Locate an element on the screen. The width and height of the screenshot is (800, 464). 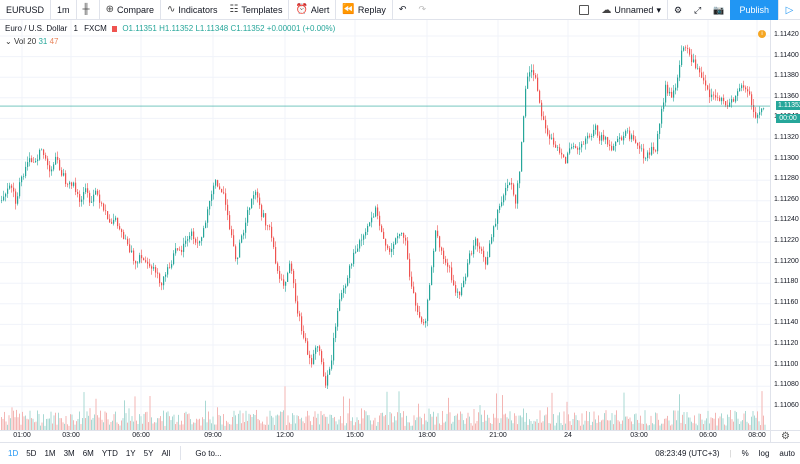
publish-button: Publish is located at coordinates (754, 10).